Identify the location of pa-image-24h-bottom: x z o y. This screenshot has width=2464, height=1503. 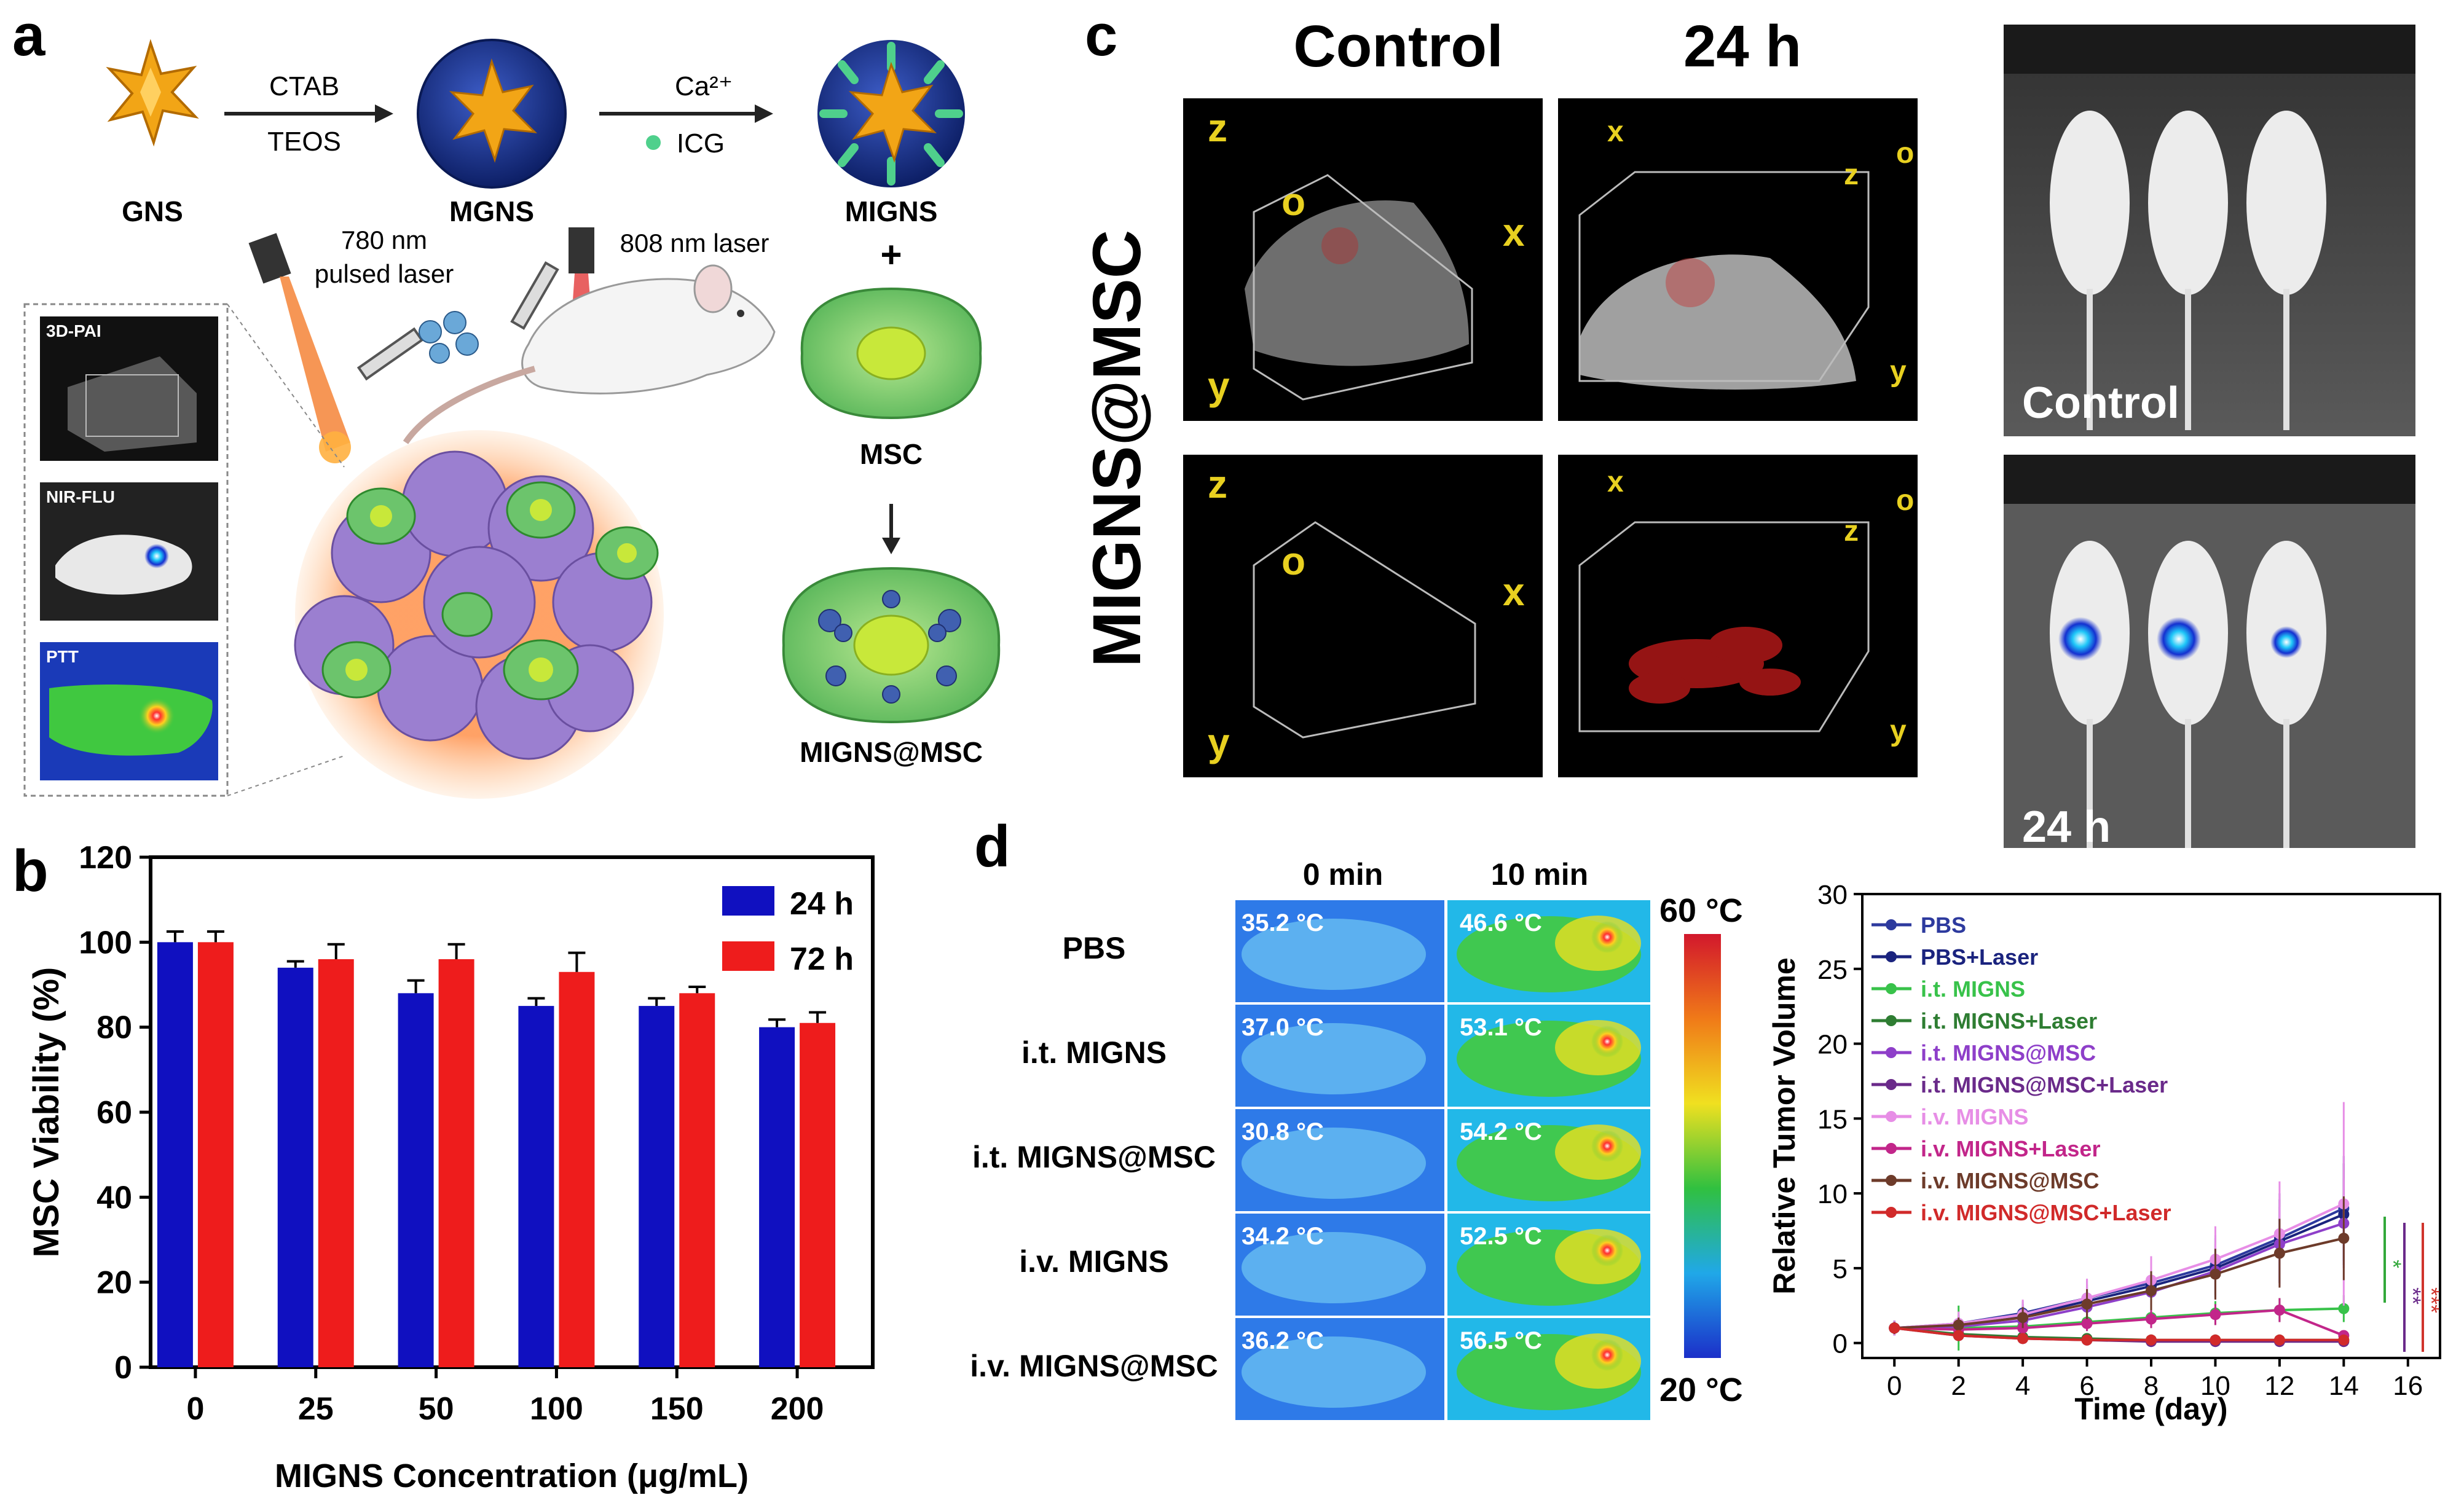
(1738, 616).